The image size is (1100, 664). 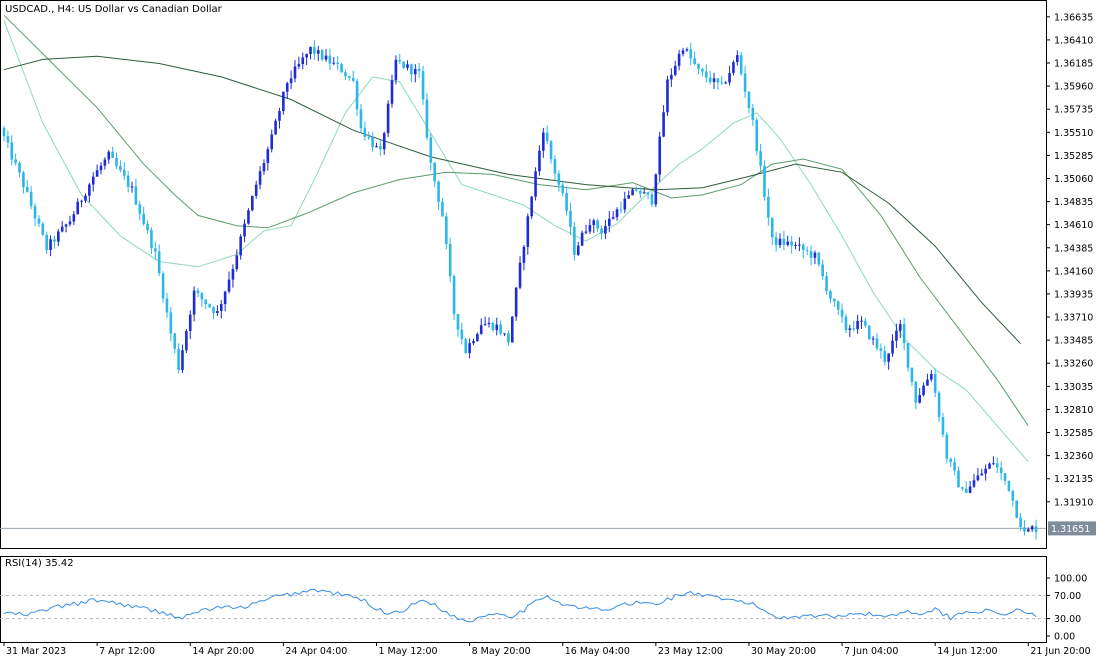 What do you see at coordinates (39, 563) in the screenshot?
I see `rsi-label: RSI(14) 35.42` at bounding box center [39, 563].